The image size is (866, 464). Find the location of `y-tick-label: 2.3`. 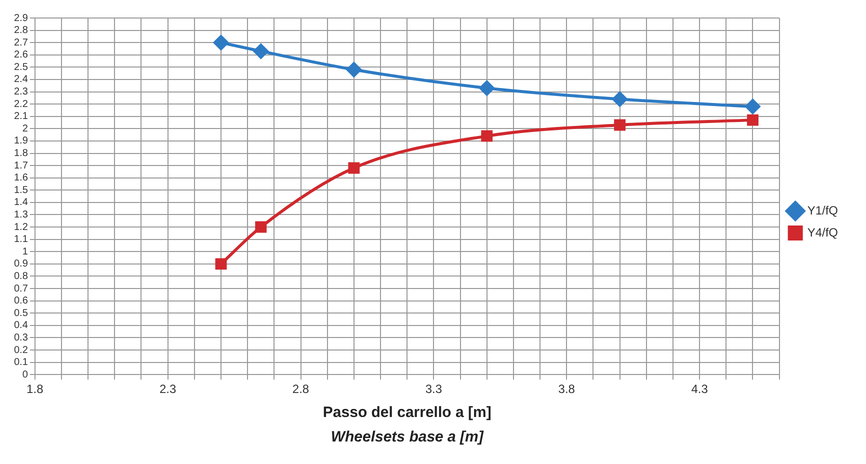

y-tick-label: 2.3 is located at coordinates (21, 92).